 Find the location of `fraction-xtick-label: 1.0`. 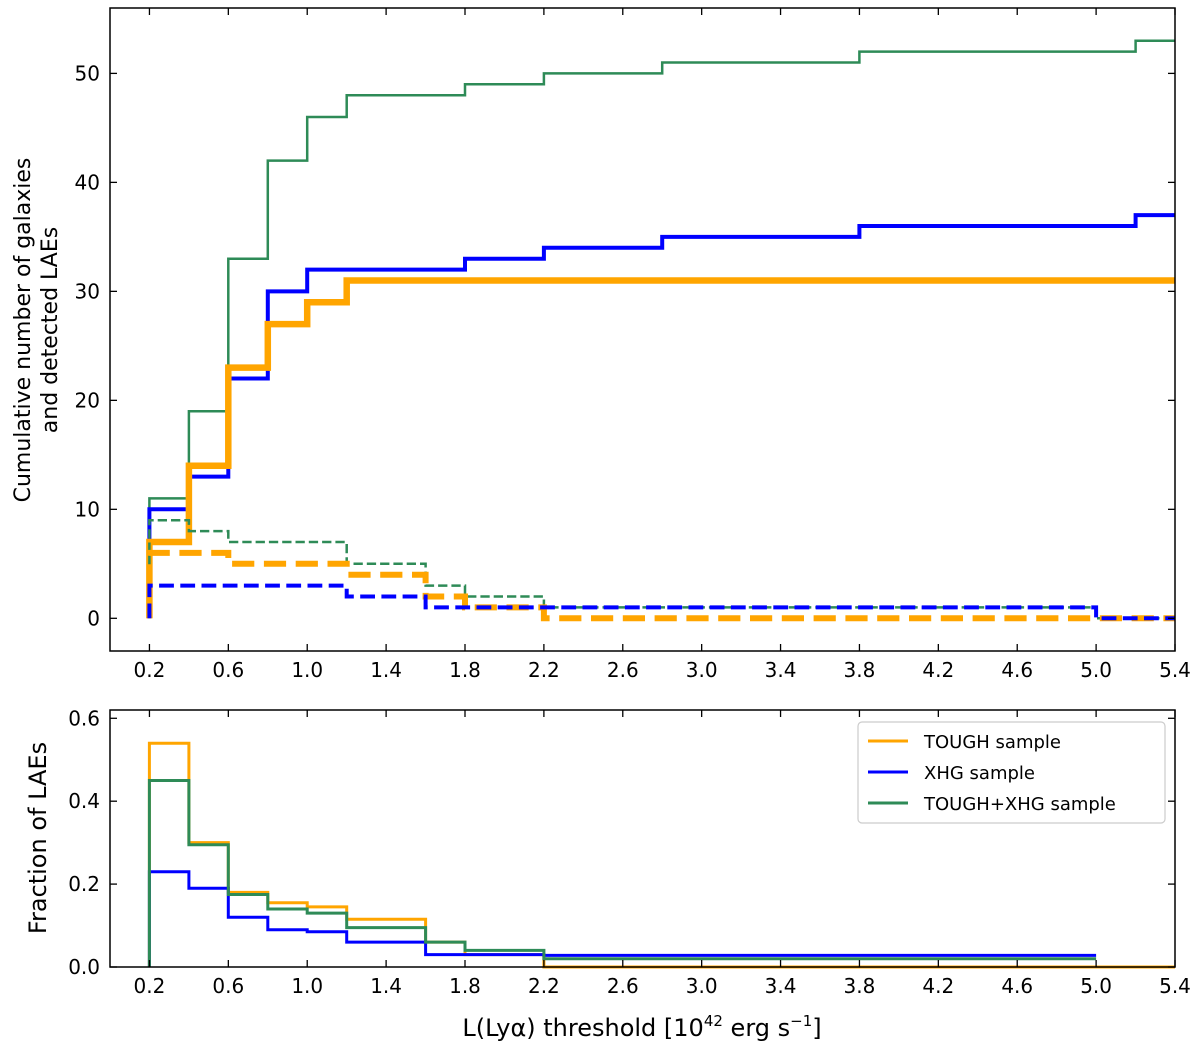

fraction-xtick-label: 1.0 is located at coordinates (307, 986).